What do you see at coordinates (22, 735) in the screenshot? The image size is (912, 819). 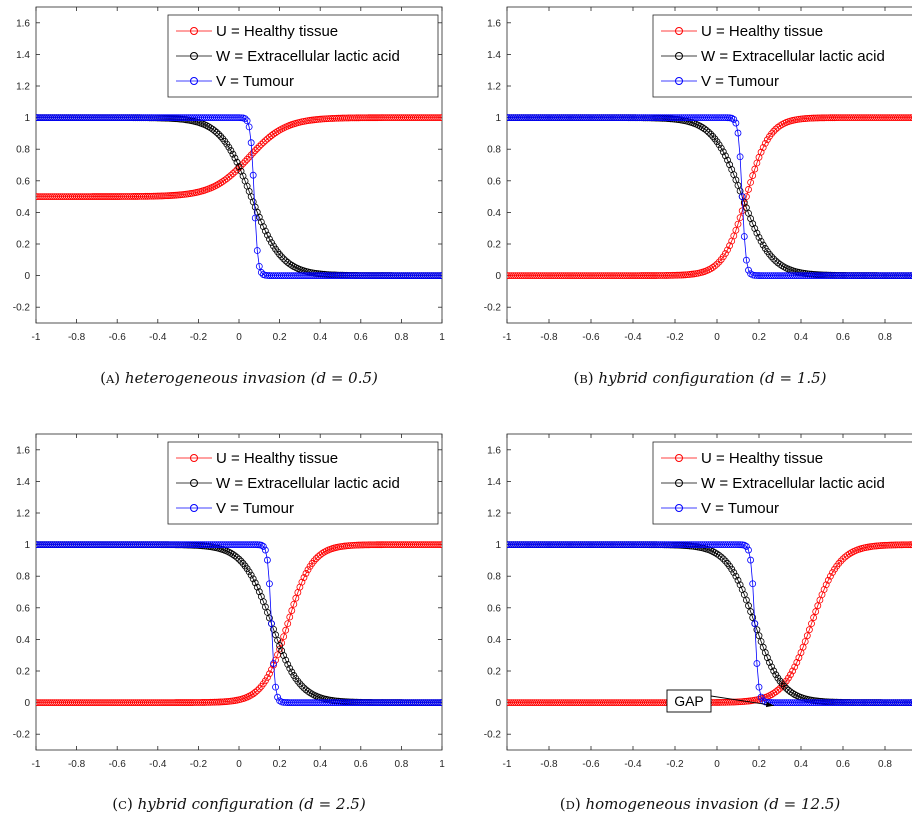 I see `y-tick-label: -0.2` at bounding box center [22, 735].